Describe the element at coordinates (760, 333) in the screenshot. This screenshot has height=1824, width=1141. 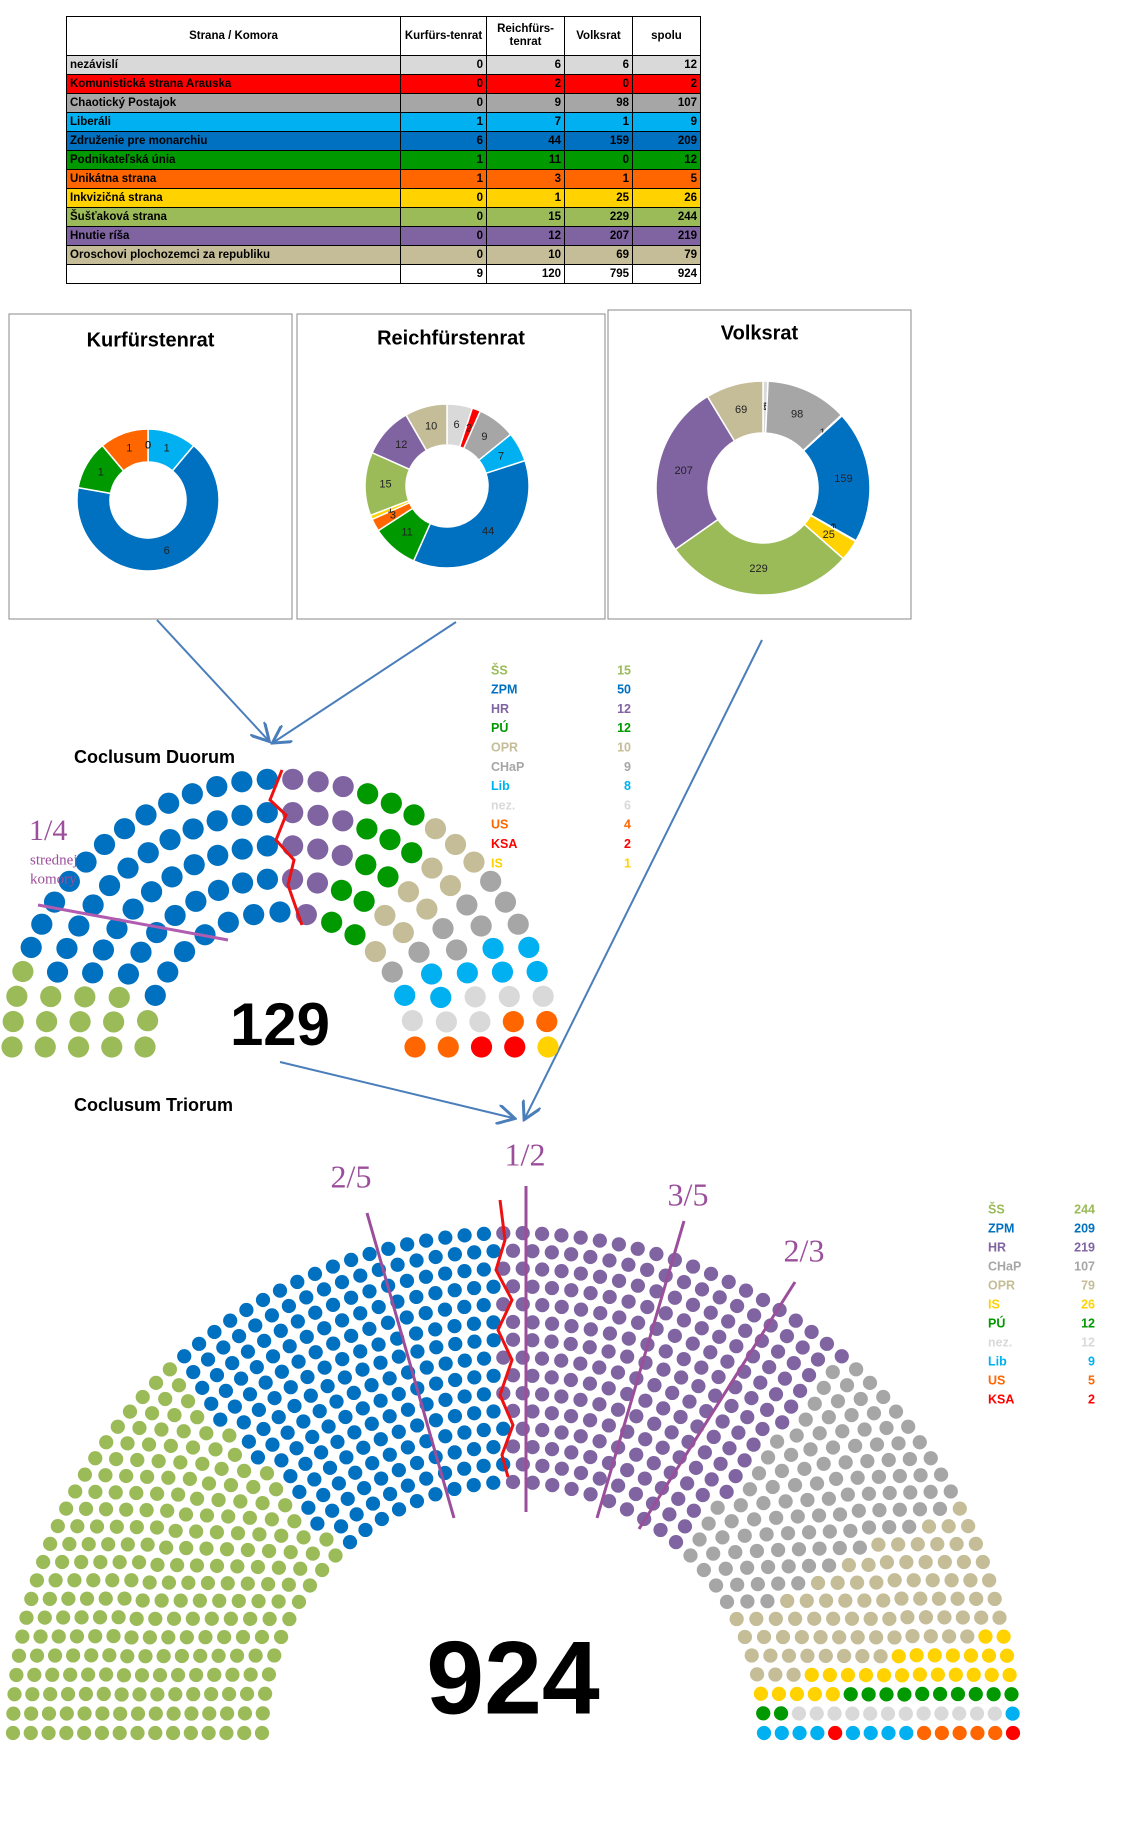
I see `chart-title: Volksrat` at that location.